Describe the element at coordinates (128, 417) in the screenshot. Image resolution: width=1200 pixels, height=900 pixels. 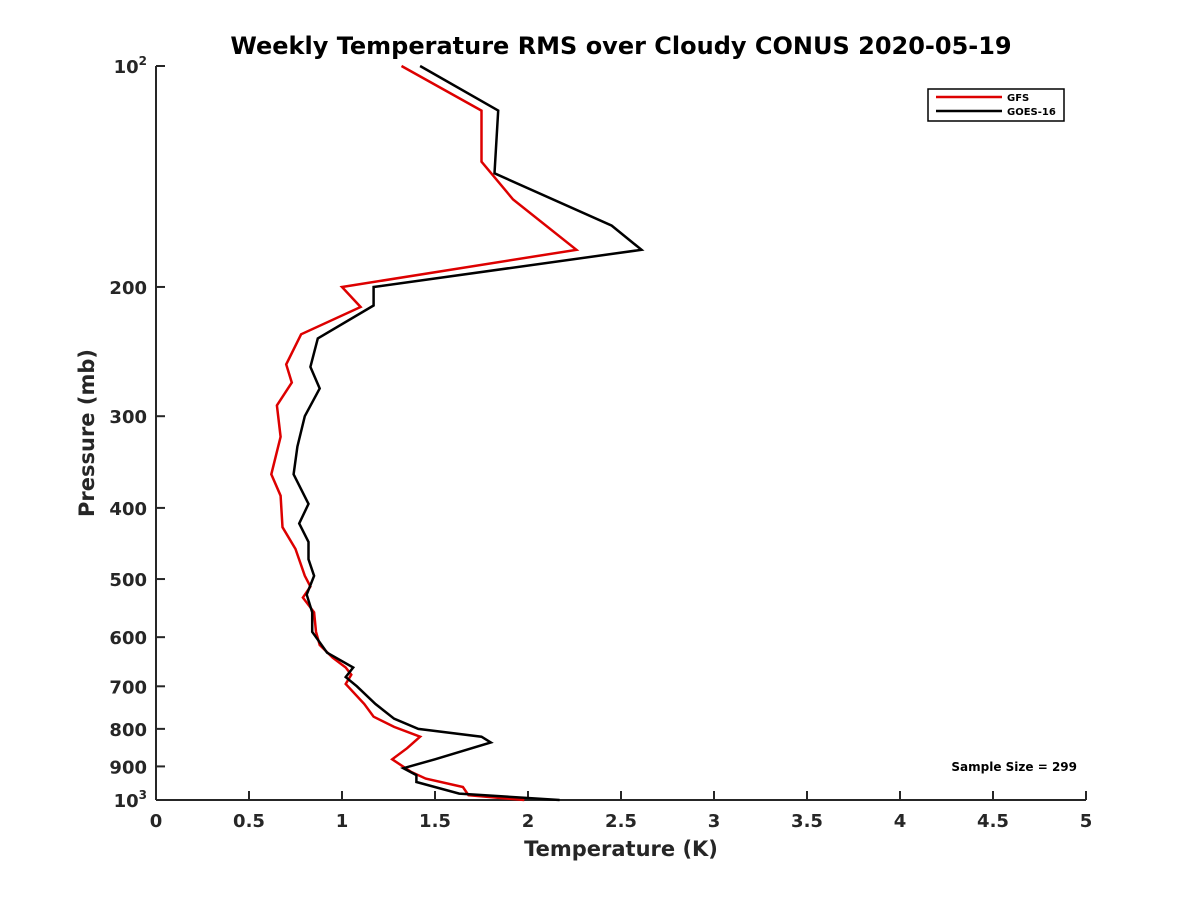
I see `y-tick-label: 300` at that location.